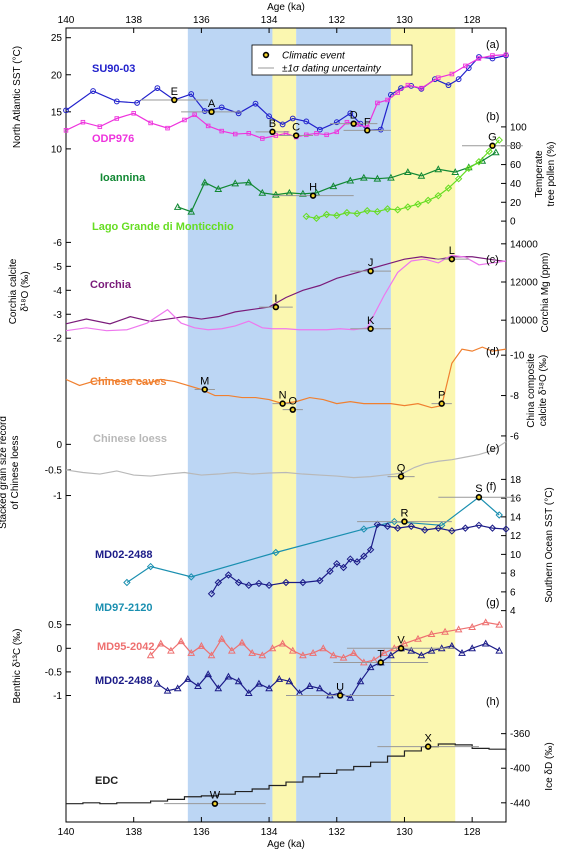 This screenshot has height=850, width=566. I want to click on event-V: V, so click(401, 643).